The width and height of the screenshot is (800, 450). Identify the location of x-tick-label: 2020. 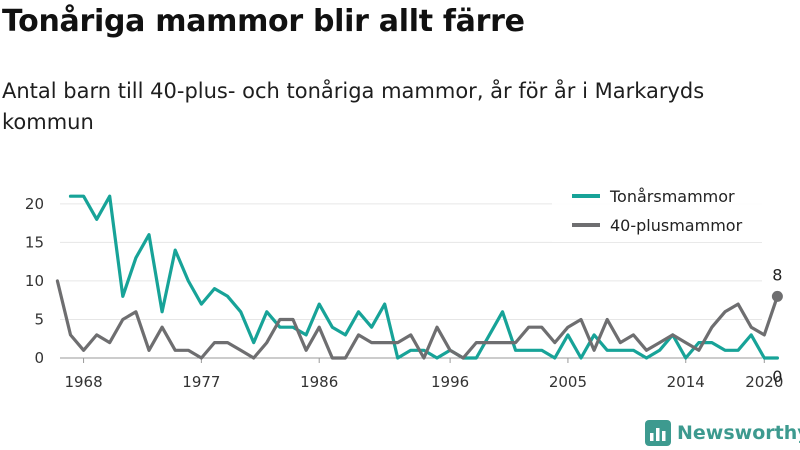
(764, 382).